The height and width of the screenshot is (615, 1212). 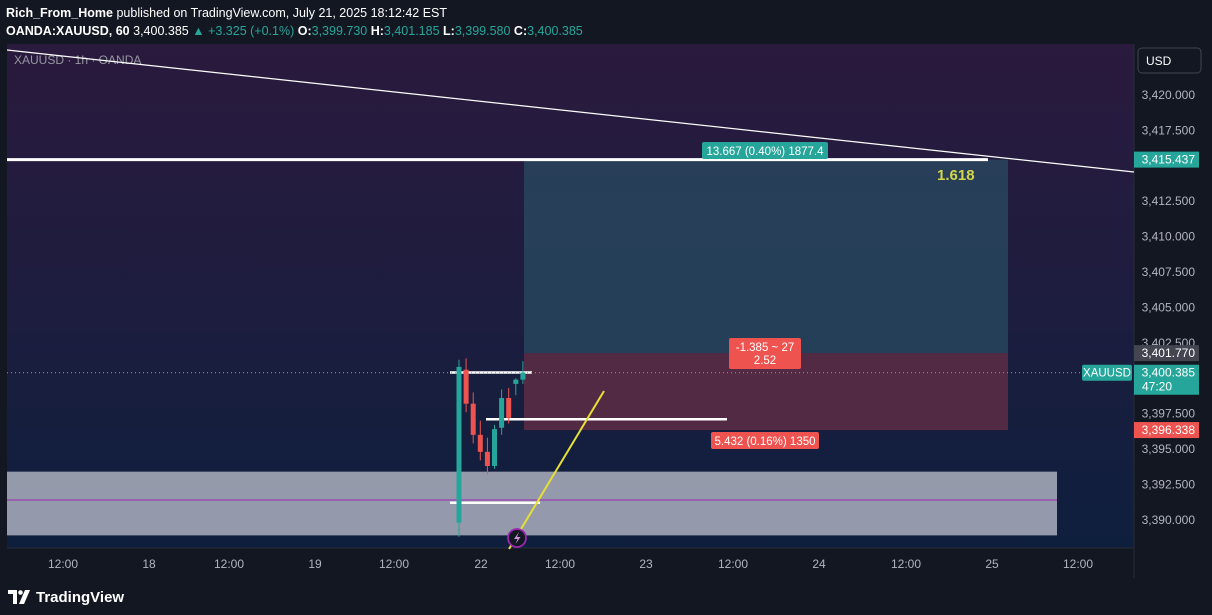 I want to click on tradingview-brand: TradingView, so click(x=80, y=597).